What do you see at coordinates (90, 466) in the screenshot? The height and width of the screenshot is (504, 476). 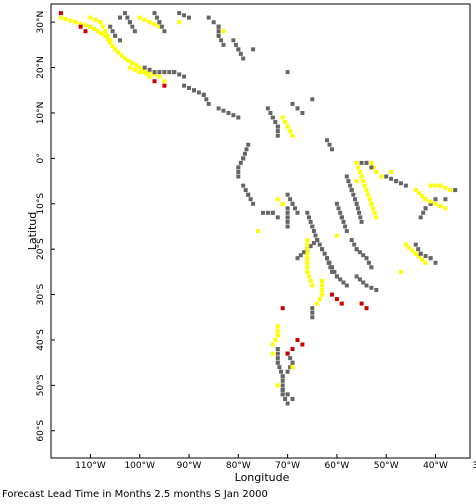 I see `longitude-tick-label: 110°W` at bounding box center [90, 466].